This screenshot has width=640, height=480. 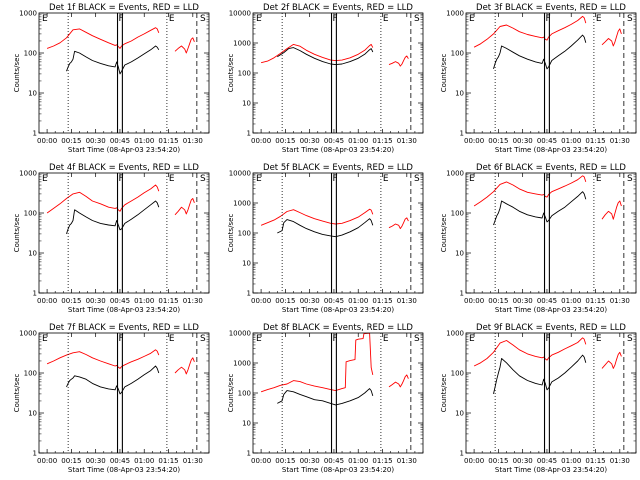 What do you see at coordinates (35, 294) in the screenshot?
I see `y-tick-label: 1` at bounding box center [35, 294].